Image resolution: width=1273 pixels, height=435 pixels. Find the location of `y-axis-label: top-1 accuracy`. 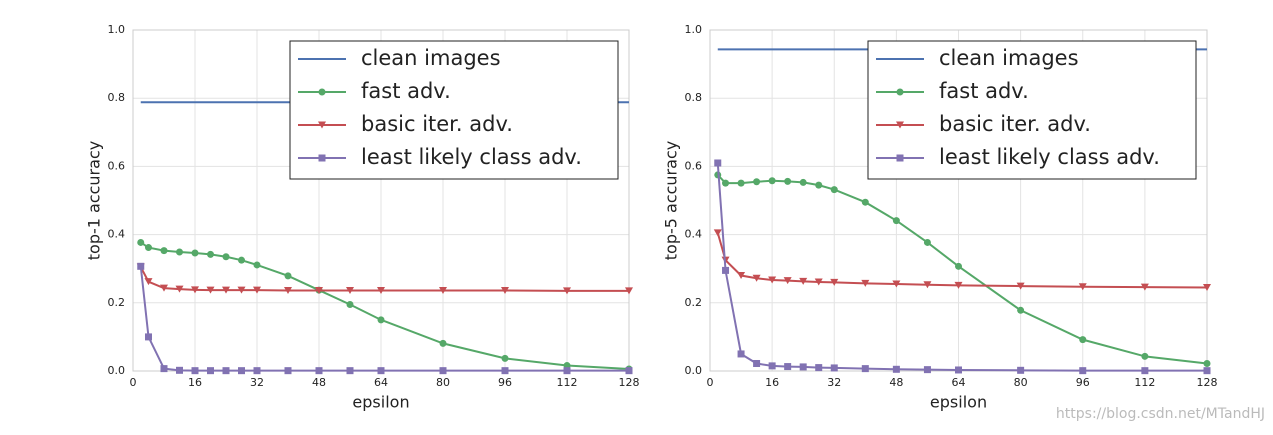

y-axis-label: top-1 accuracy is located at coordinates (94, 200).